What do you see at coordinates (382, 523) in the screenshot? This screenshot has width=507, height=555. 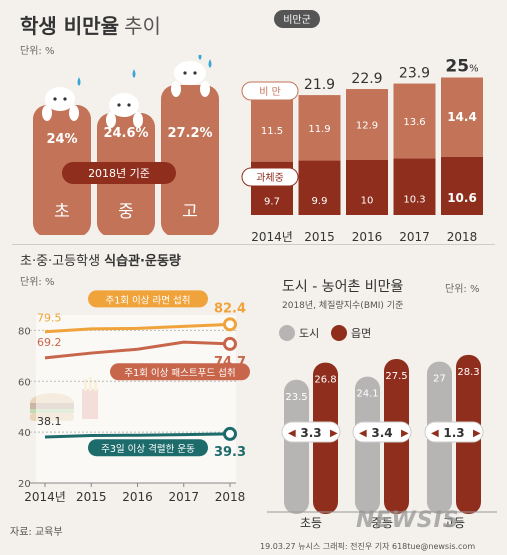 I see `category-label-1: 중등` at bounding box center [382, 523].